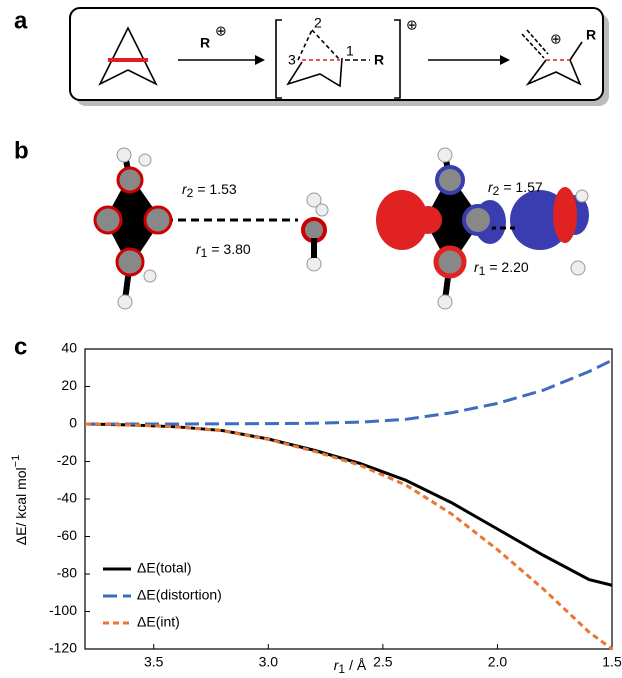 This screenshot has height=678, width=622. I want to click on x-tick-label: 3.0, so click(269, 662).